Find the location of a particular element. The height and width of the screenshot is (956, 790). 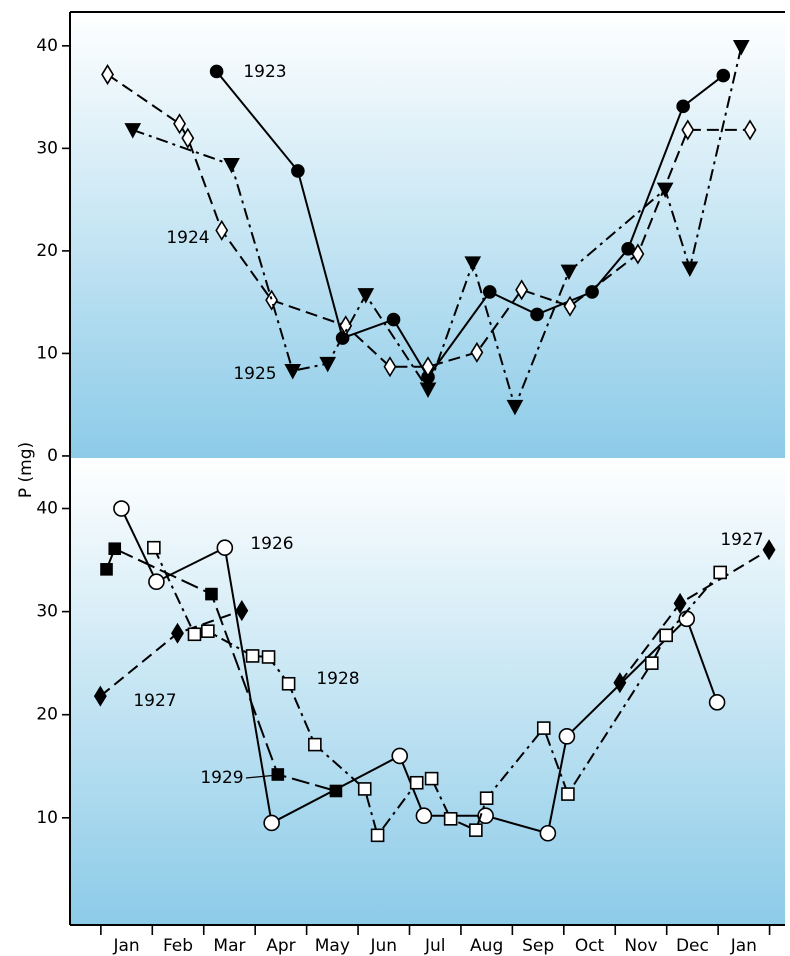

x-tick-label: Oct is located at coordinates (590, 946).